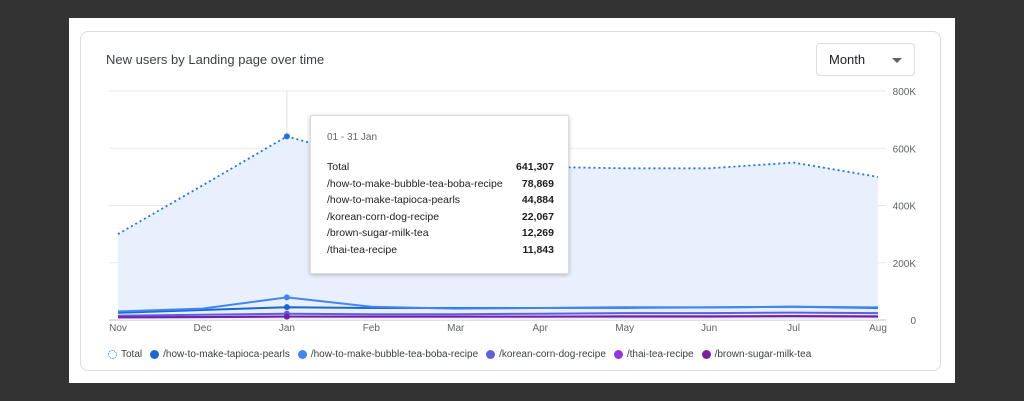 This screenshot has width=1024, height=401. I want to click on tooltip-row-label: Total, so click(338, 167).